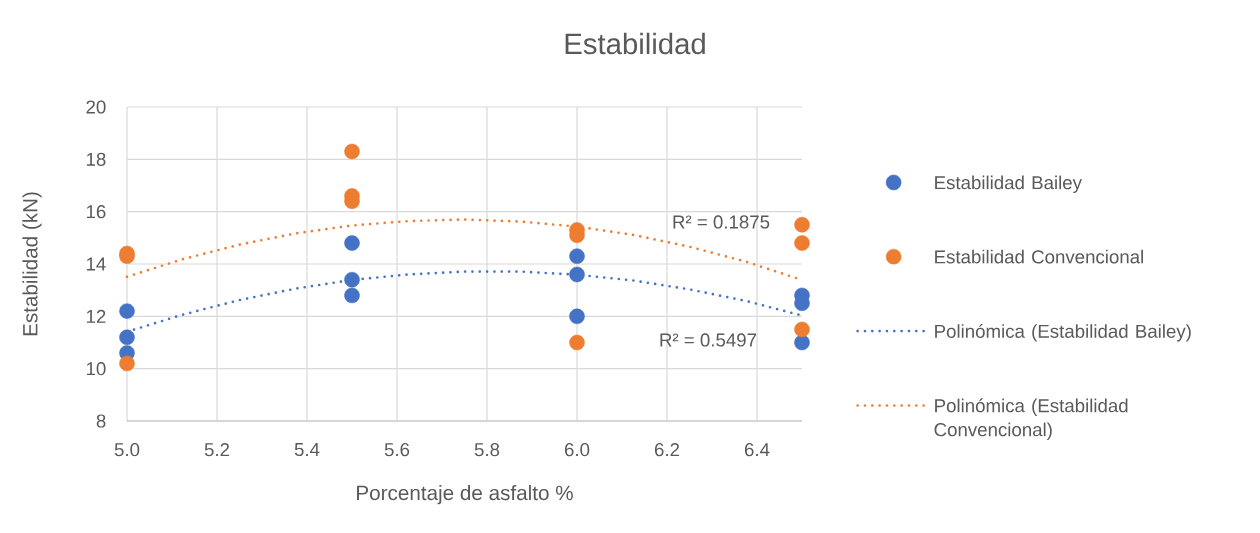  I want to click on legend-label: Polinómica (Estabilidad Convencional), so click(1031, 419).